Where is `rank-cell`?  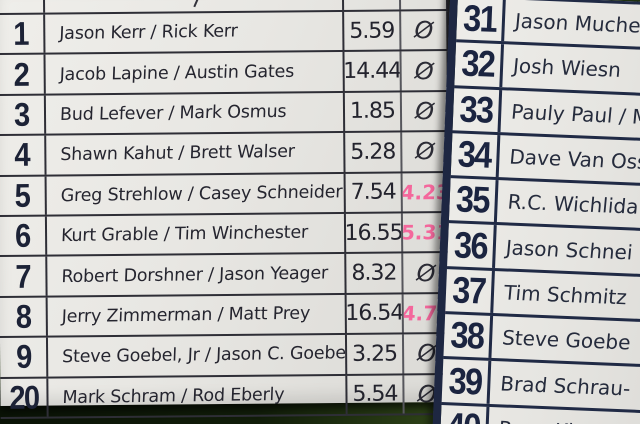
rank-cell is located at coordinates (23, 6).